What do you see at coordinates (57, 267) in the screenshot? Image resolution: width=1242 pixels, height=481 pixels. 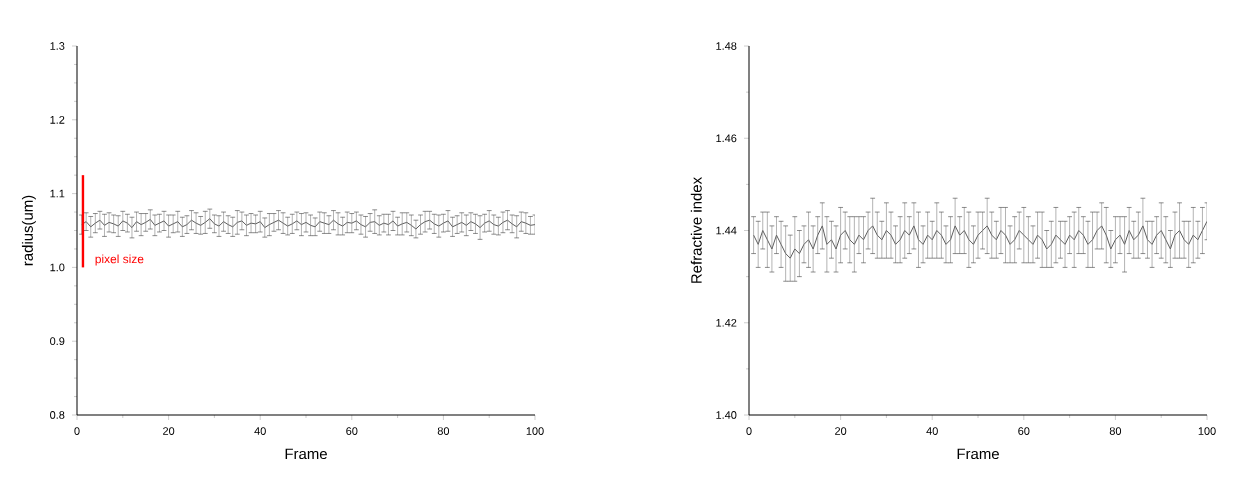 I see `y-tick-label: 1.0` at bounding box center [57, 267].